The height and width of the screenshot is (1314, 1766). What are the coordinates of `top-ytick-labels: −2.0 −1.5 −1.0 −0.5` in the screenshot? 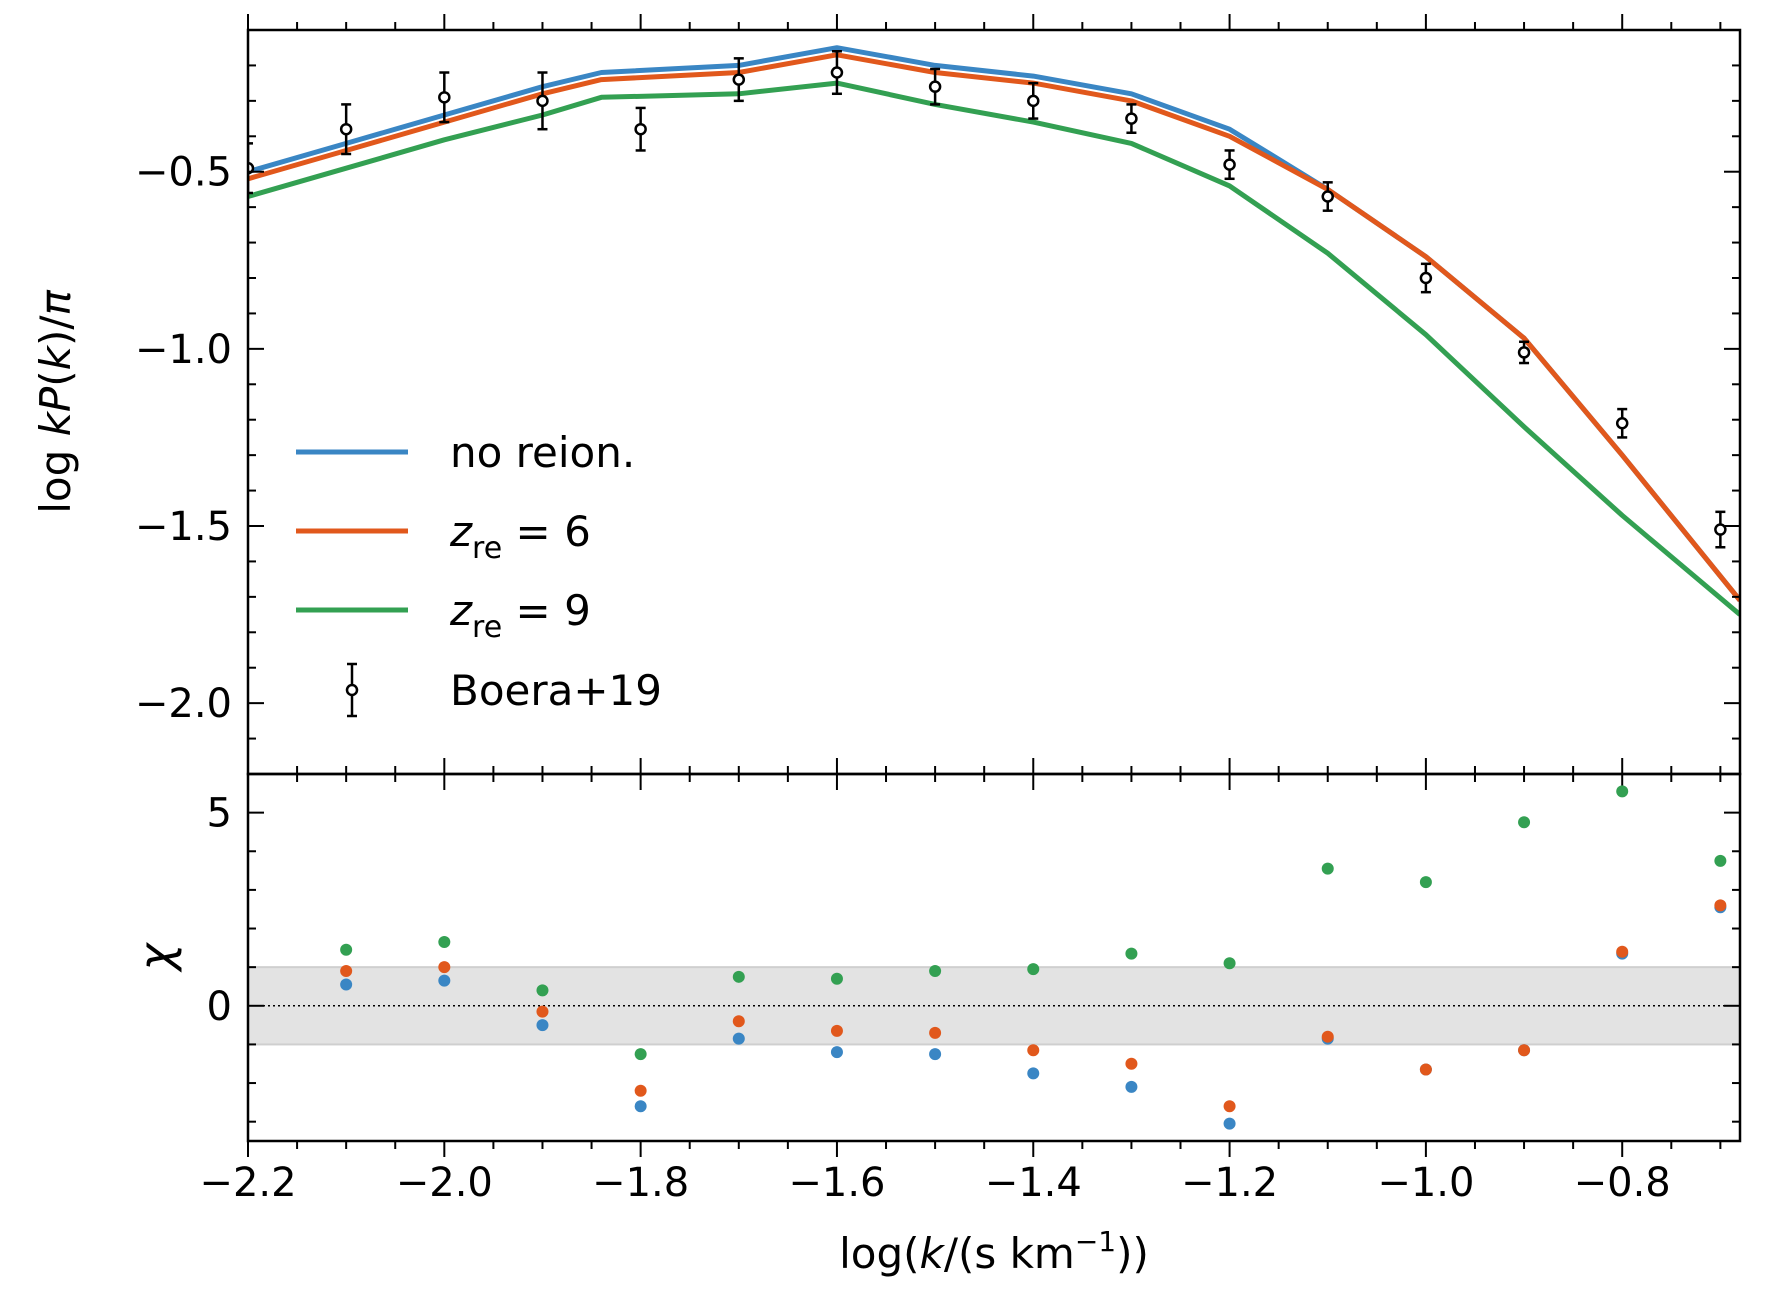 It's located at (183, 438).